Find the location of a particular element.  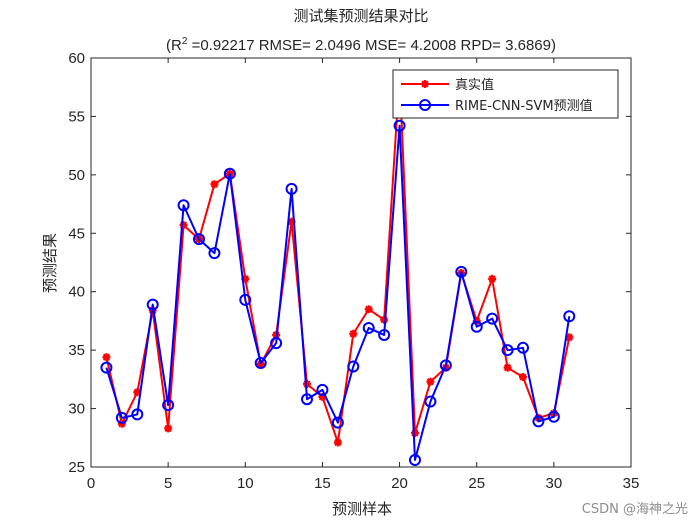

legend-box is located at coordinates (505, 94).